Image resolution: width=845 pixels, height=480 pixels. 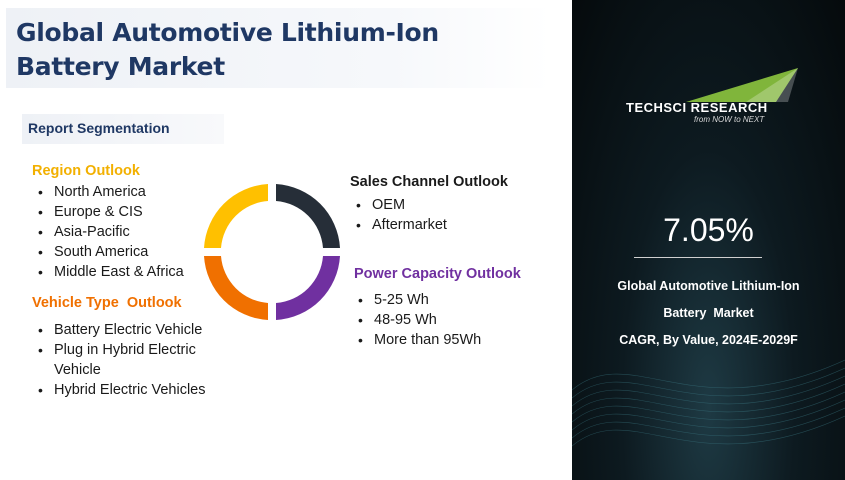 I want to click on list-item: Asia-Pacific, so click(x=127, y=232).